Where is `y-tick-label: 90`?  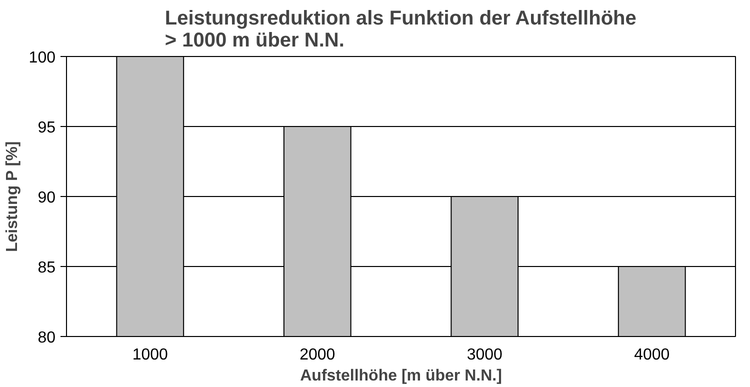 y-tick-label: 90 is located at coordinates (47, 198).